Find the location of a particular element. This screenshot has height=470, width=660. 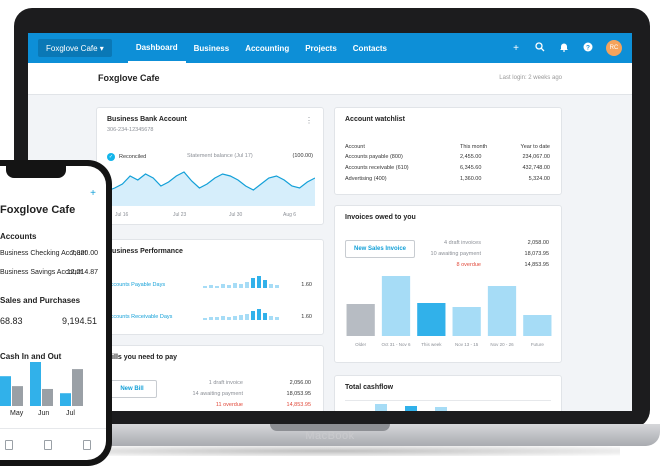

watchlist-ytd-value: 5,324.00 is located at coordinates (539, 179).